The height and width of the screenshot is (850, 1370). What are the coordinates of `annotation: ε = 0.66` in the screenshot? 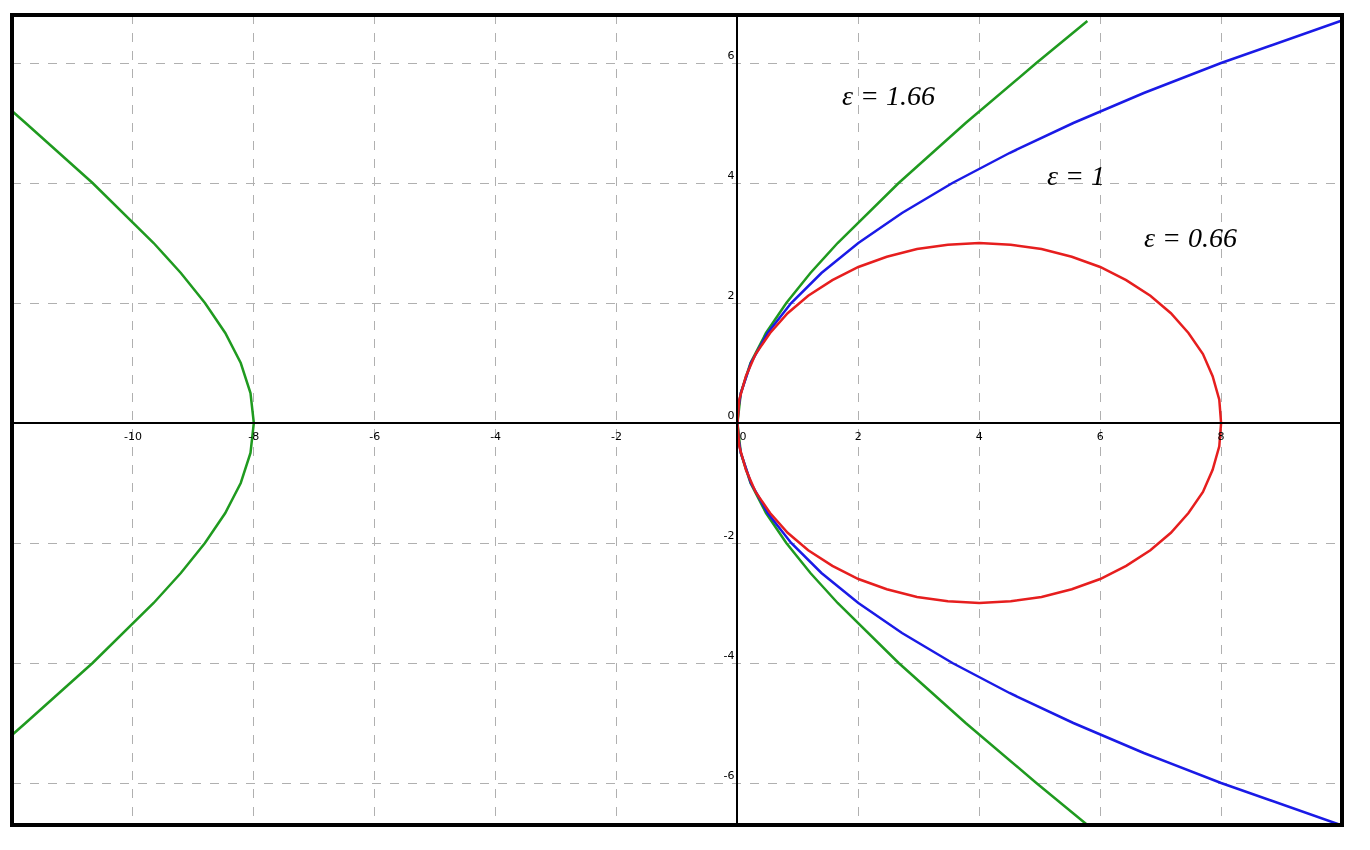 It's located at (1190, 237).